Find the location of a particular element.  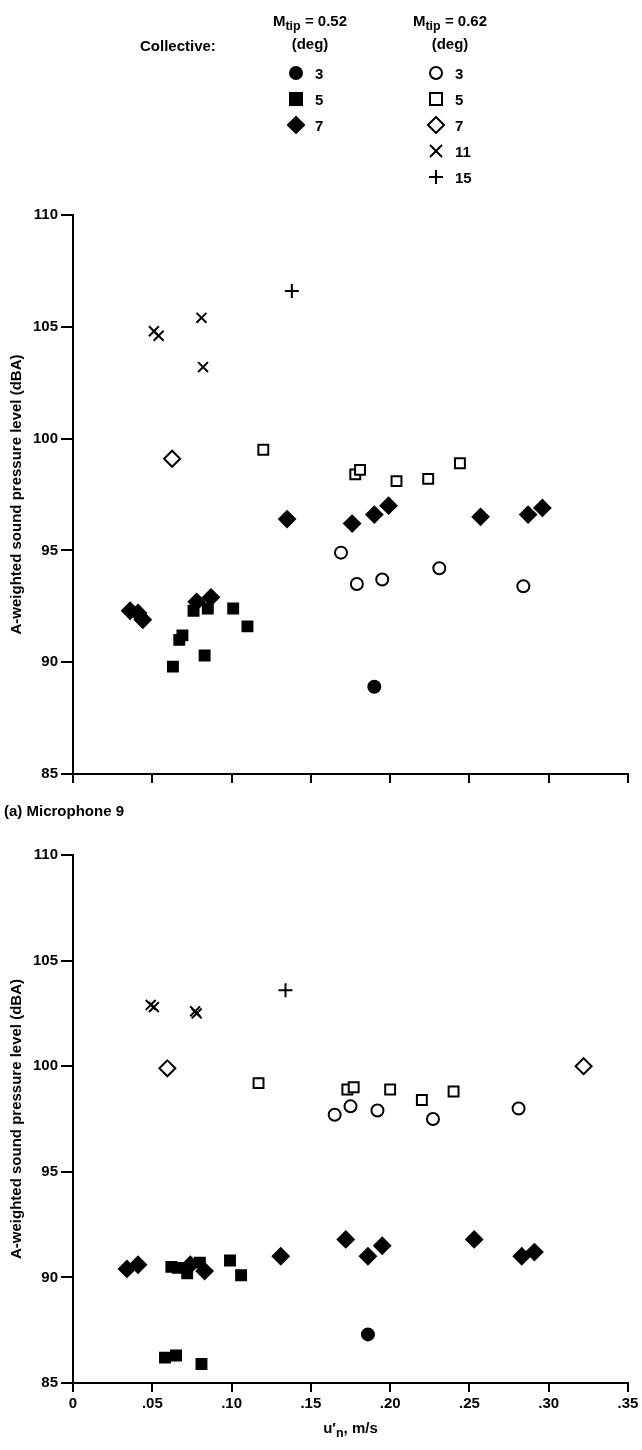

x-axis-title: u′$_{n}$, m/s is located at coordinates (350, 1429).